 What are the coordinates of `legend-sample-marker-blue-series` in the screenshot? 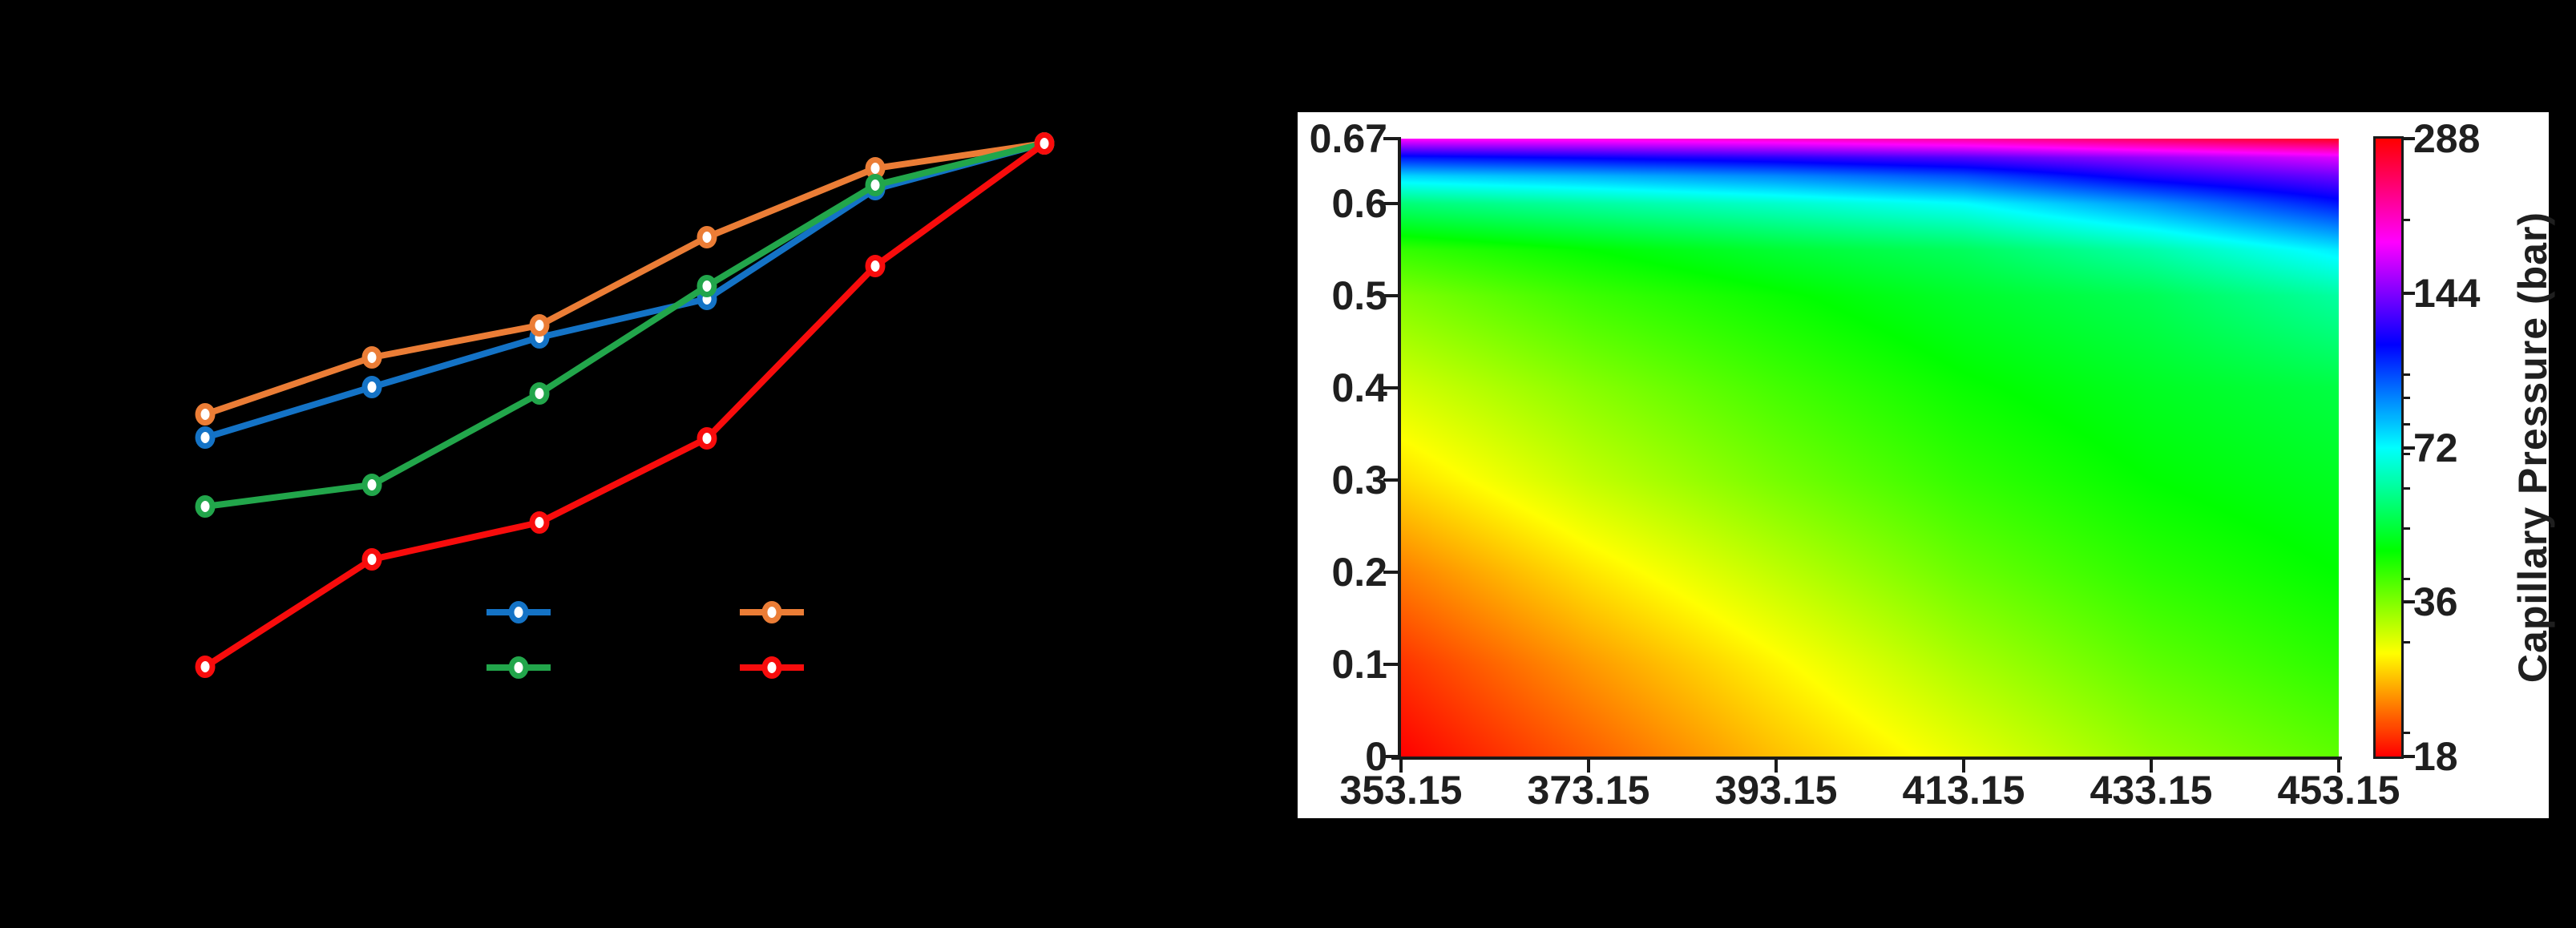 It's located at (518, 612).